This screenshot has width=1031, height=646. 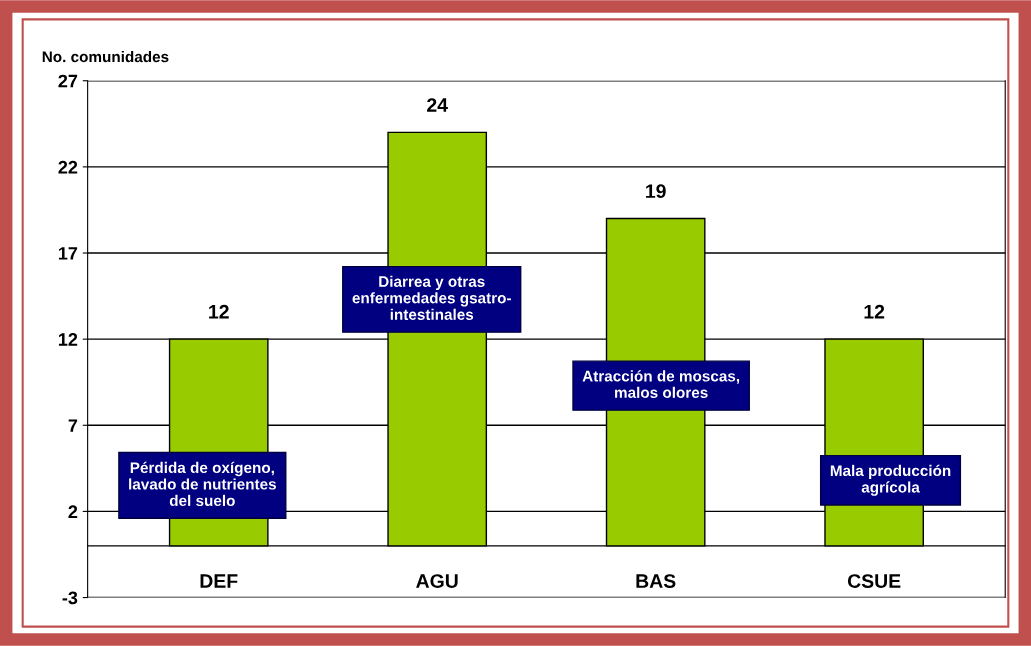 What do you see at coordinates (68, 167) in the screenshot?
I see `y-tick-label: 22` at bounding box center [68, 167].